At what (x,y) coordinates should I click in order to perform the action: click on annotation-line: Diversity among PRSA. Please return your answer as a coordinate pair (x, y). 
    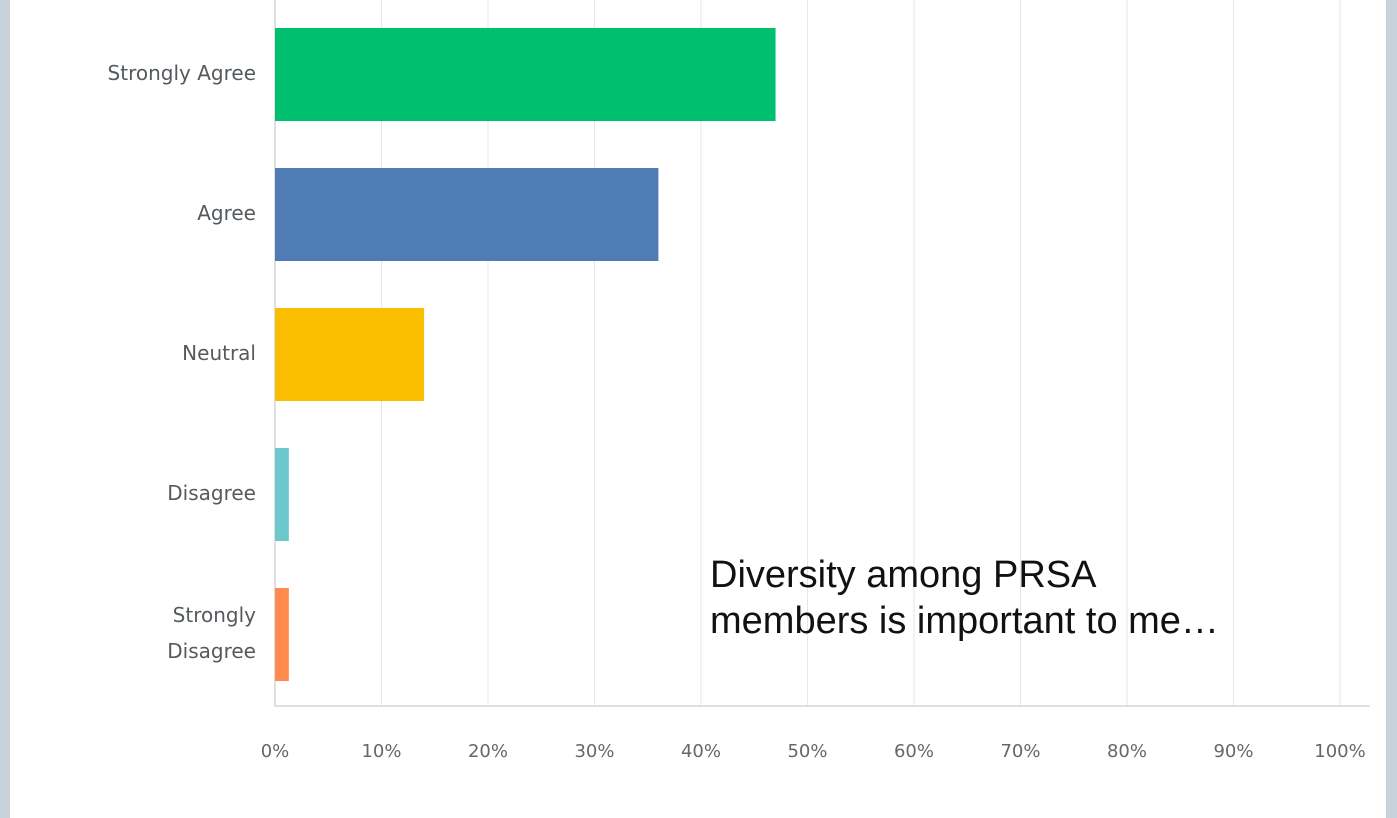
    Looking at the image, I should click on (903, 575).